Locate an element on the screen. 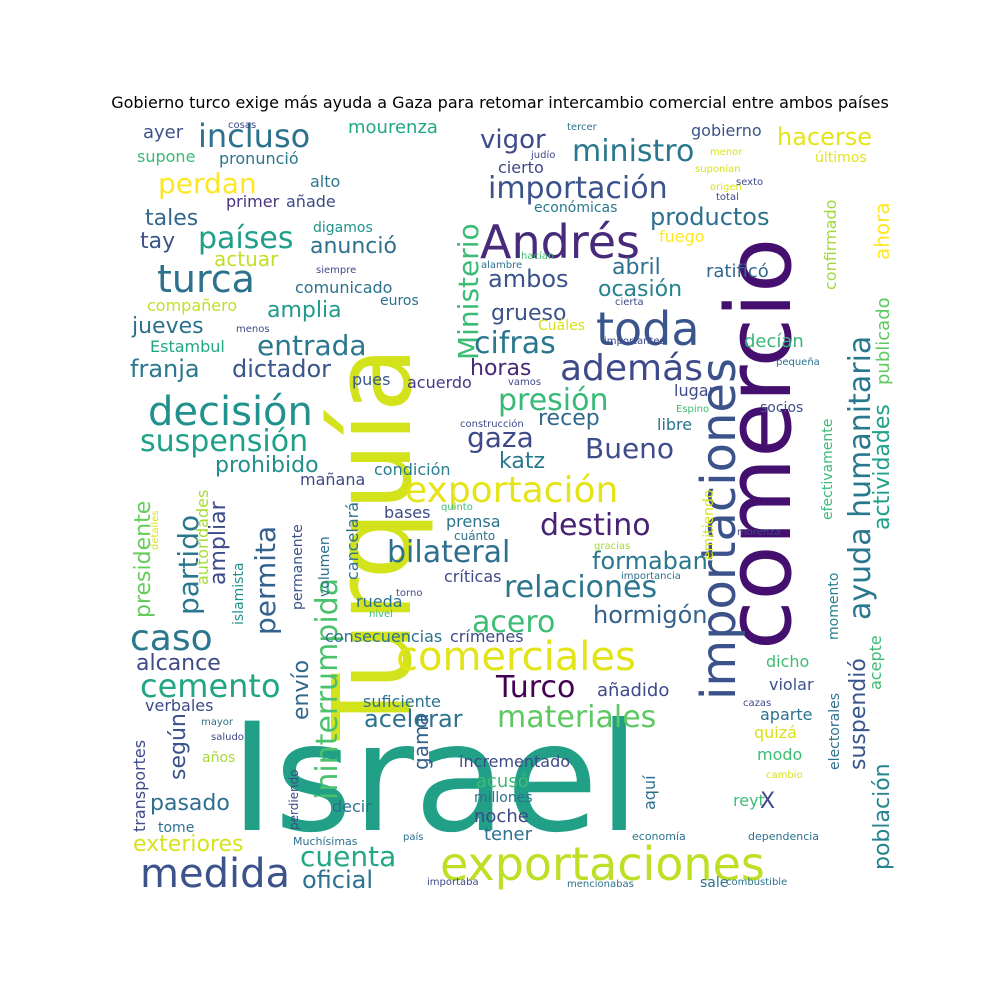  word-bilateral: bilateral is located at coordinates (448, 552).